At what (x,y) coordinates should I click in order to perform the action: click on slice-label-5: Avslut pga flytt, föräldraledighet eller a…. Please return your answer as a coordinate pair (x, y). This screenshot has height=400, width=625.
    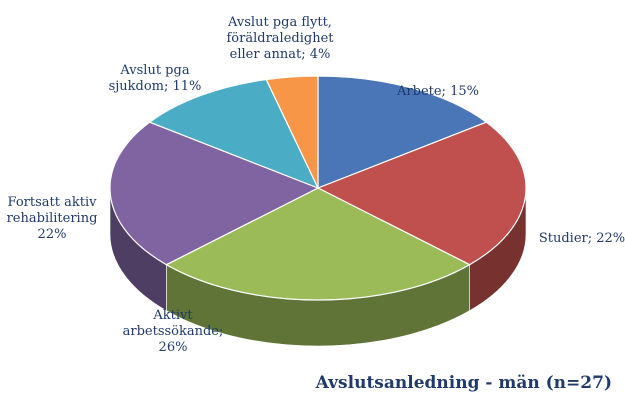
    Looking at the image, I should click on (281, 38).